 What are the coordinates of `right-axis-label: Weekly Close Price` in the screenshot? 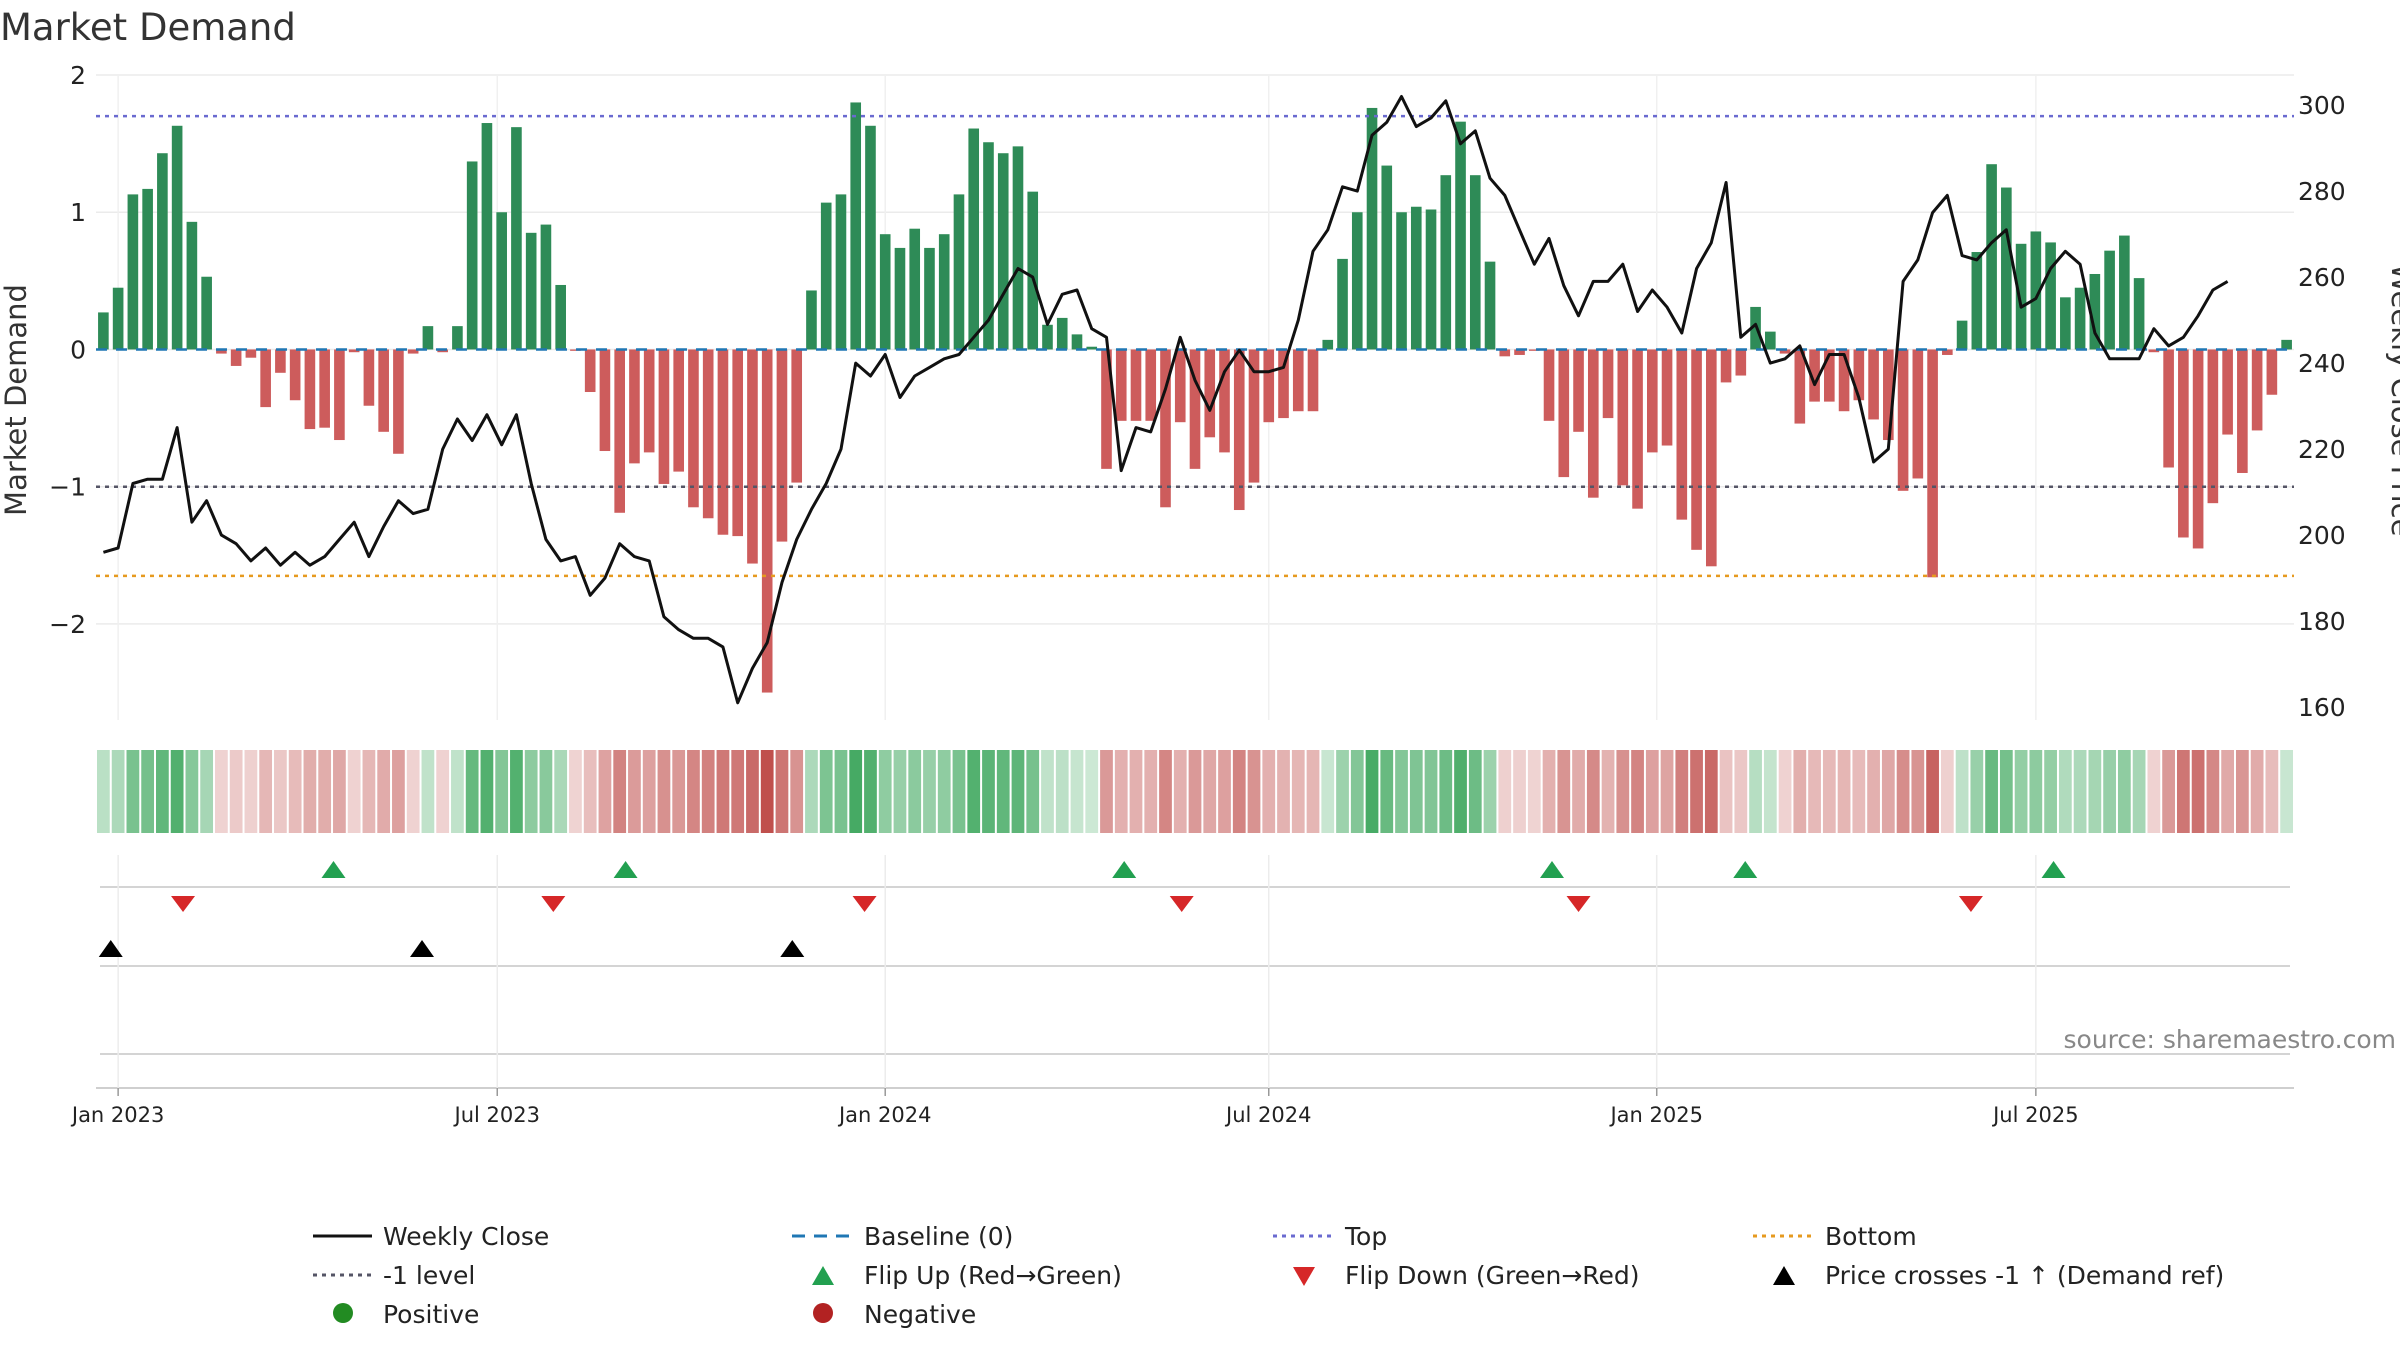 It's located at (2392, 400).